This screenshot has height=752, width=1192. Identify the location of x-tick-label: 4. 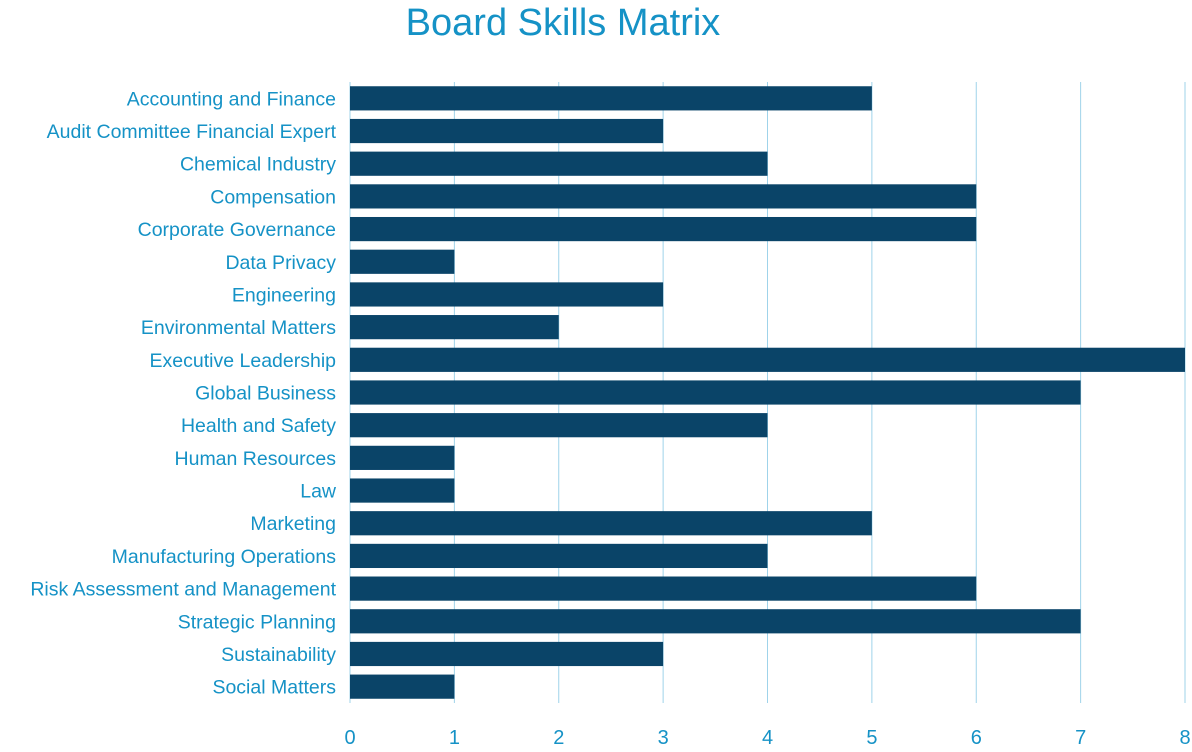
(767, 738).